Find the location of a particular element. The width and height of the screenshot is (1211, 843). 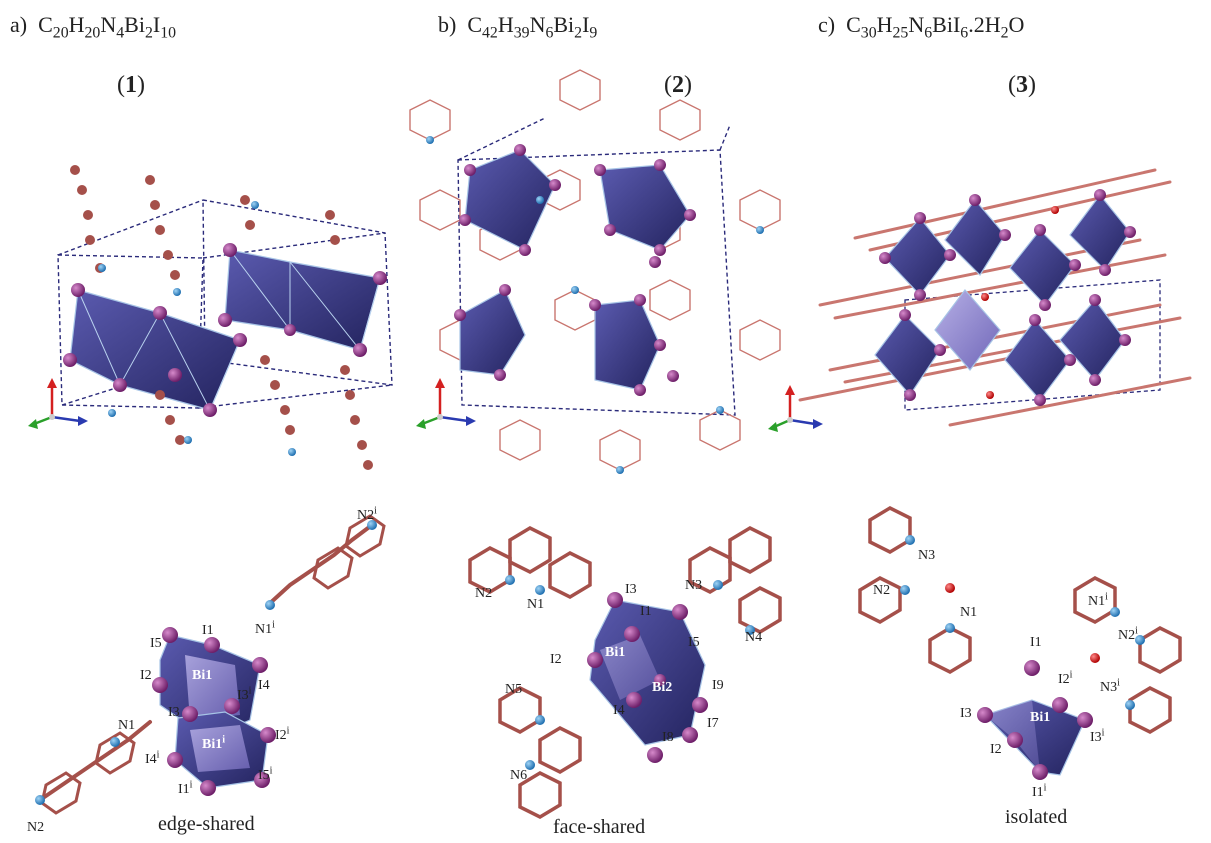

panel-c-octahedra is located at coordinates (1002, 297).